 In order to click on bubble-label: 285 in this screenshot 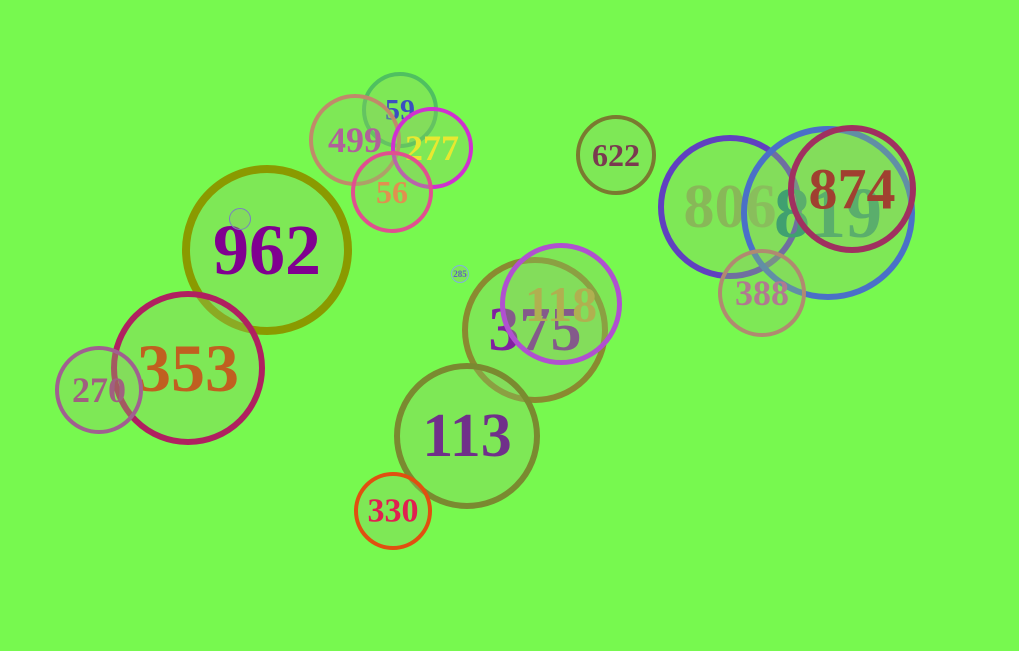, I will do `click(460, 274)`.